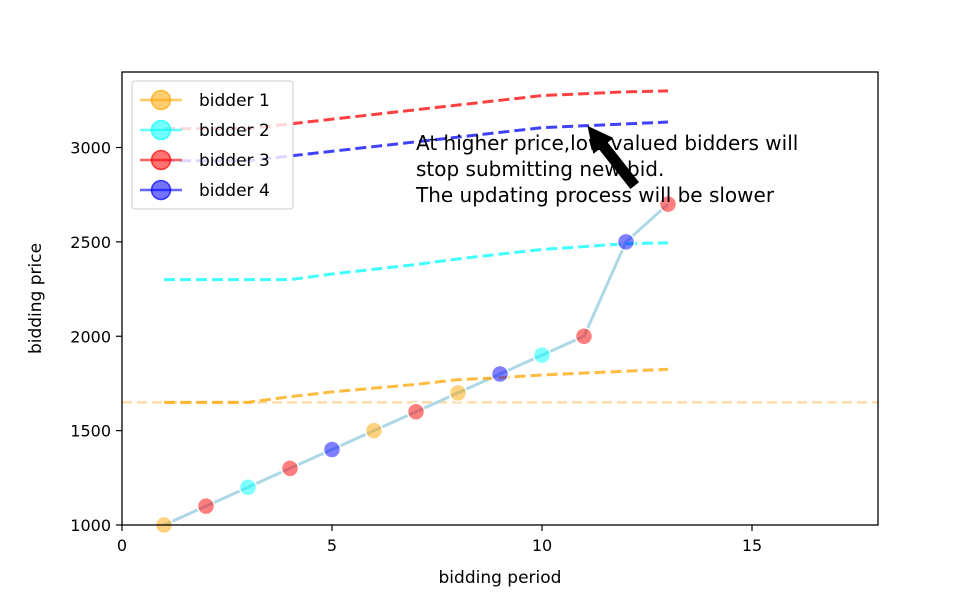 Image resolution: width=975 pixels, height=600 pixels. I want to click on annotation-text-line: stop submitting new bid., so click(540, 169).